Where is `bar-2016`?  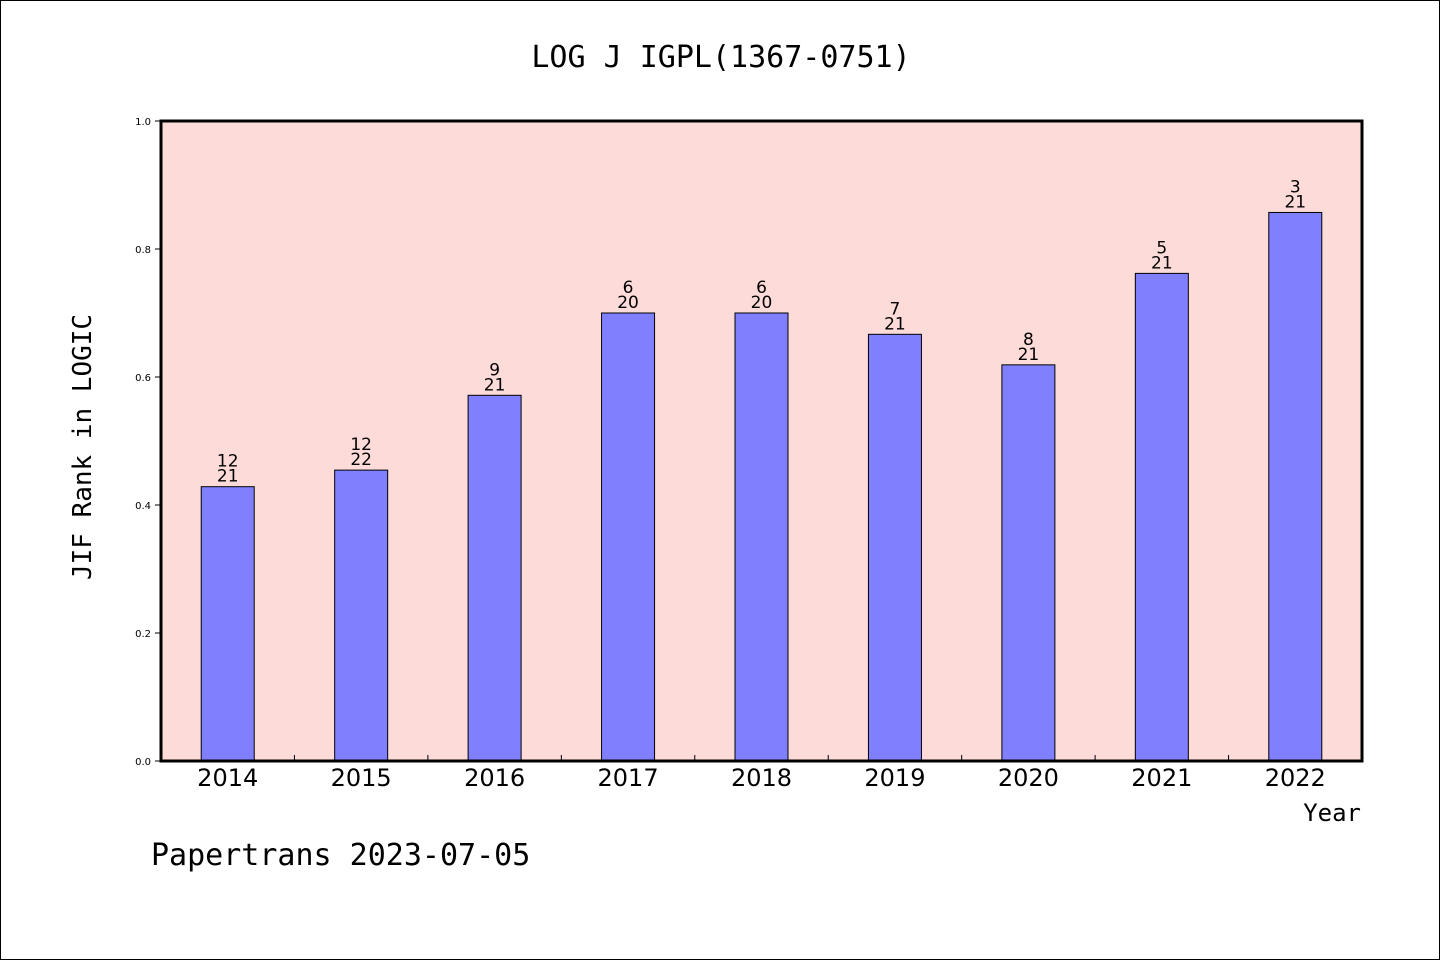 bar-2016 is located at coordinates (494, 578).